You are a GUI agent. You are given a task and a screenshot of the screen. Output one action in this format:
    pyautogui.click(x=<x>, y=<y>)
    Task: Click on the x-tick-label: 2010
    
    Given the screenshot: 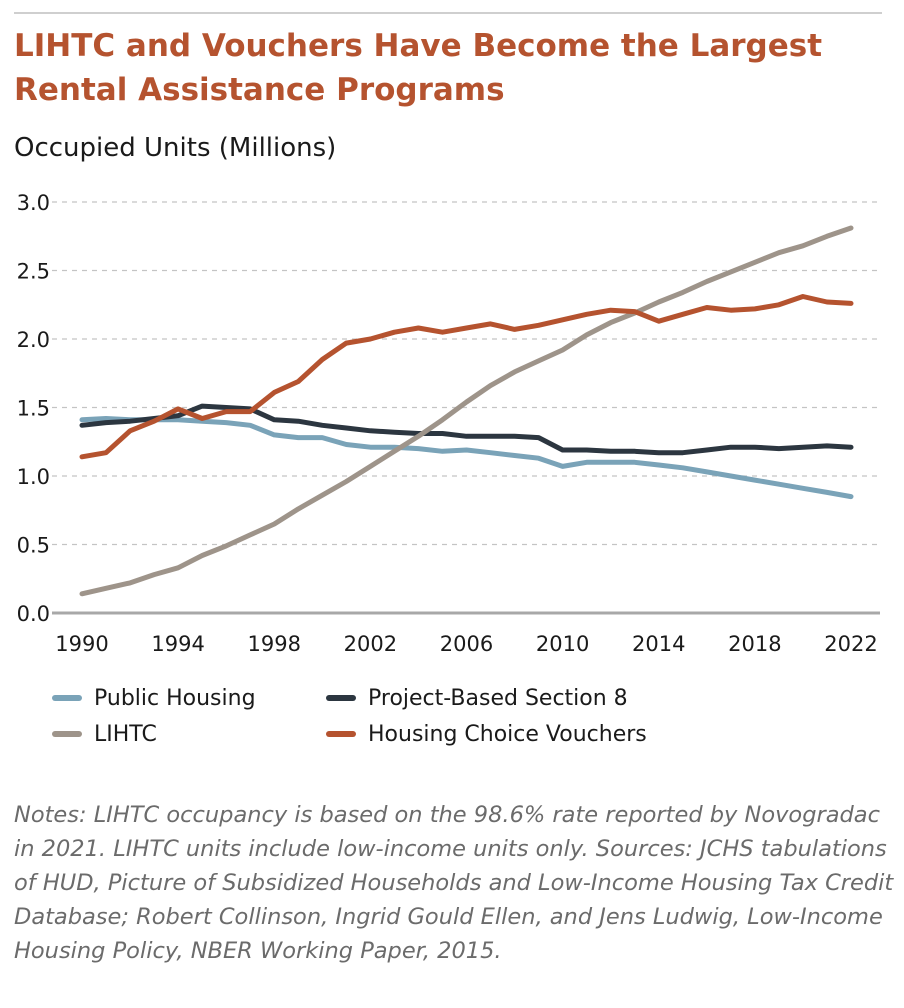 What is the action you would take?
    pyautogui.click(x=562, y=644)
    